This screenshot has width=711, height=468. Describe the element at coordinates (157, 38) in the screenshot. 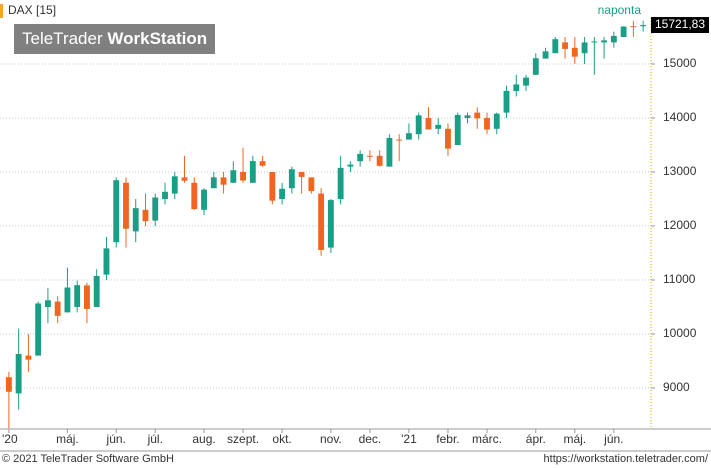

I see `logo-bold: WorkStation` at that location.